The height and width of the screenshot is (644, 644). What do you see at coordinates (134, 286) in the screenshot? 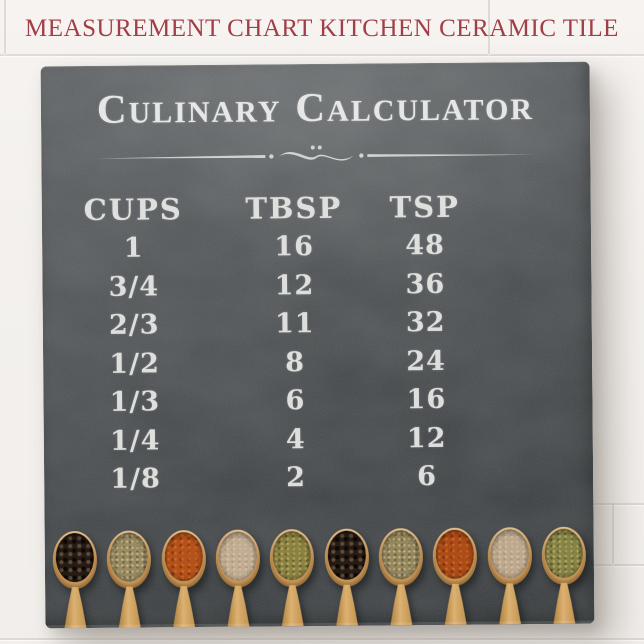
I see `cell-cups: 3/4` at bounding box center [134, 286].